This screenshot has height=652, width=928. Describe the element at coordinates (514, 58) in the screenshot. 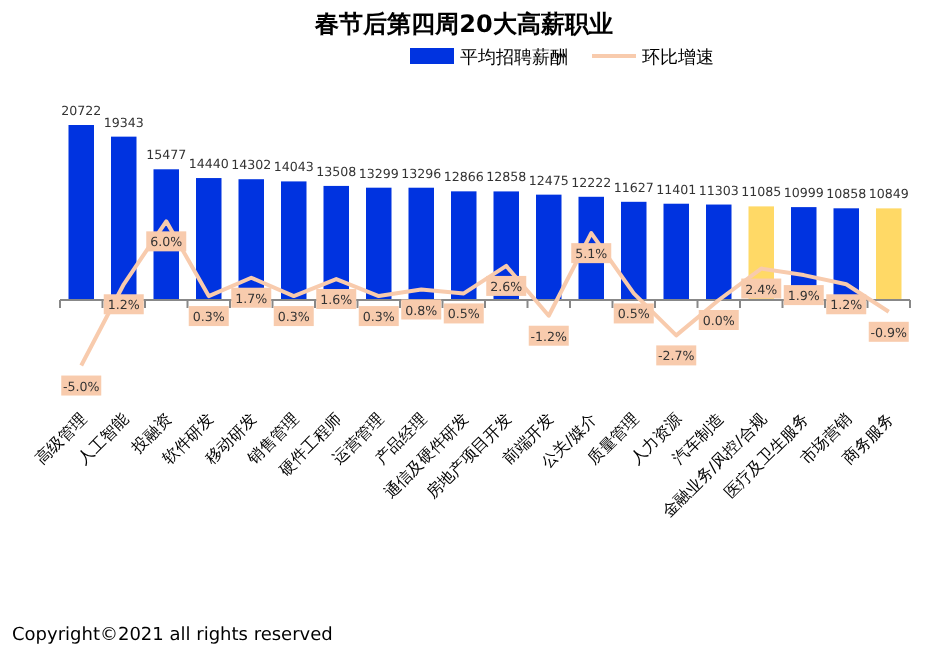

I see `legend-label: 平均招聘薪酬` at that location.